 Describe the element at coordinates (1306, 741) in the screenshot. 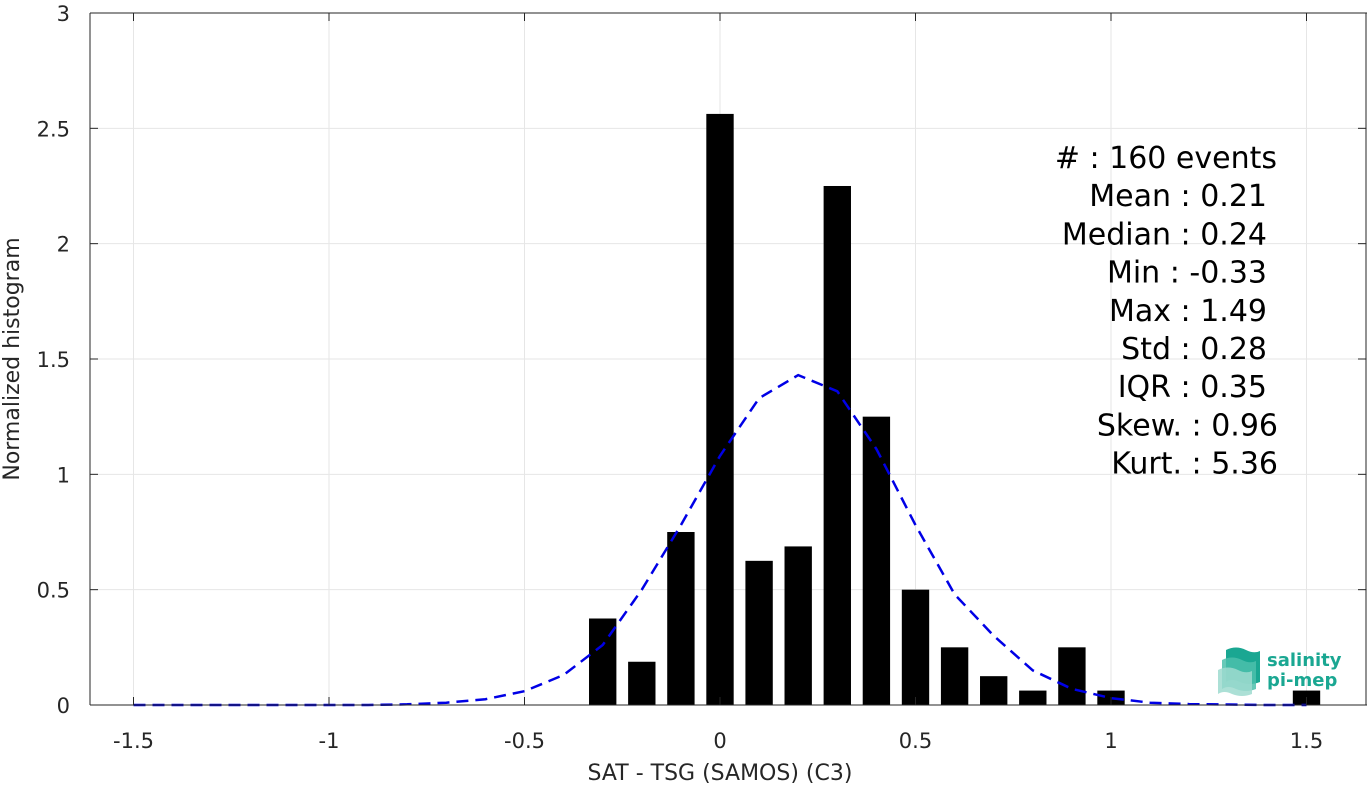

I see `x-tick-label: 1.5` at that location.